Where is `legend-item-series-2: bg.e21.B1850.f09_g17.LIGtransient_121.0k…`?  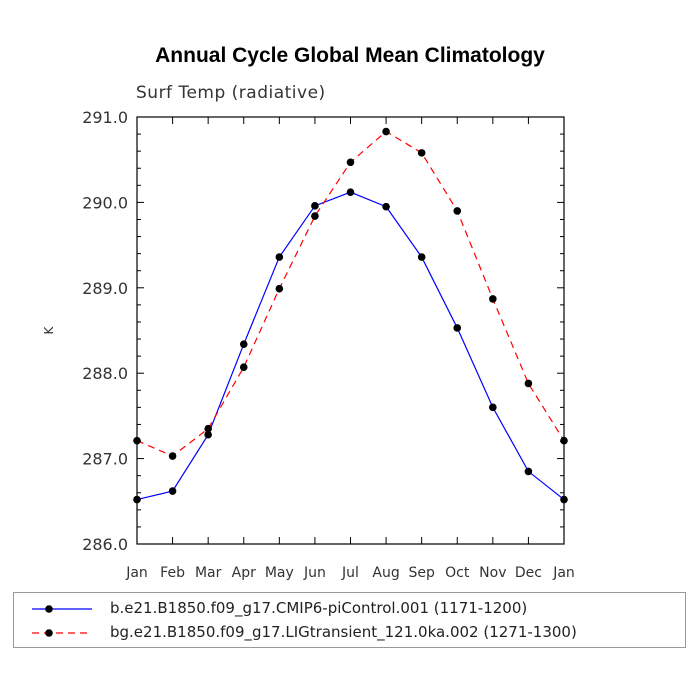
legend-item-series-2: bg.e21.B1850.f09_g17.LIGtransient_121.0k… is located at coordinates (349, 633).